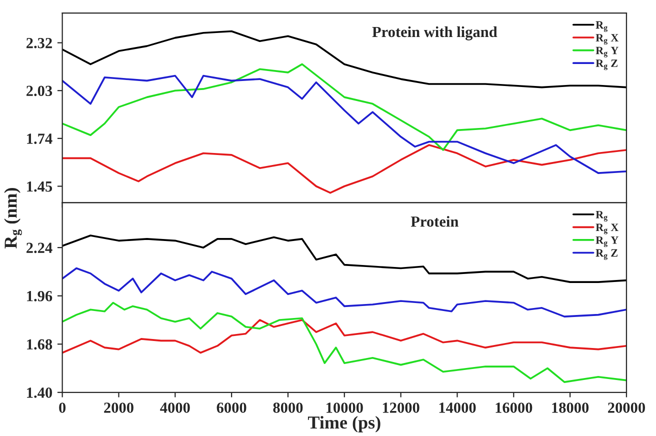  What do you see at coordinates (39, 393) in the screenshot?
I see `y-tick-label: 1.40` at bounding box center [39, 393].